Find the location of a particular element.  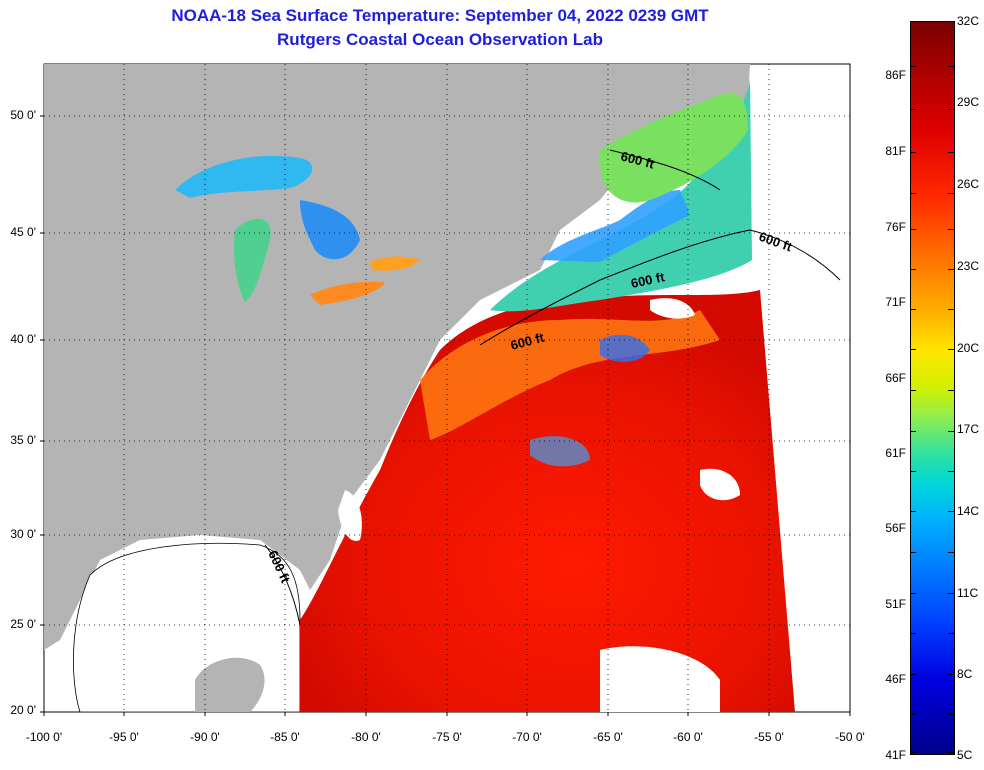

lake-michigan is located at coordinates (252, 260).